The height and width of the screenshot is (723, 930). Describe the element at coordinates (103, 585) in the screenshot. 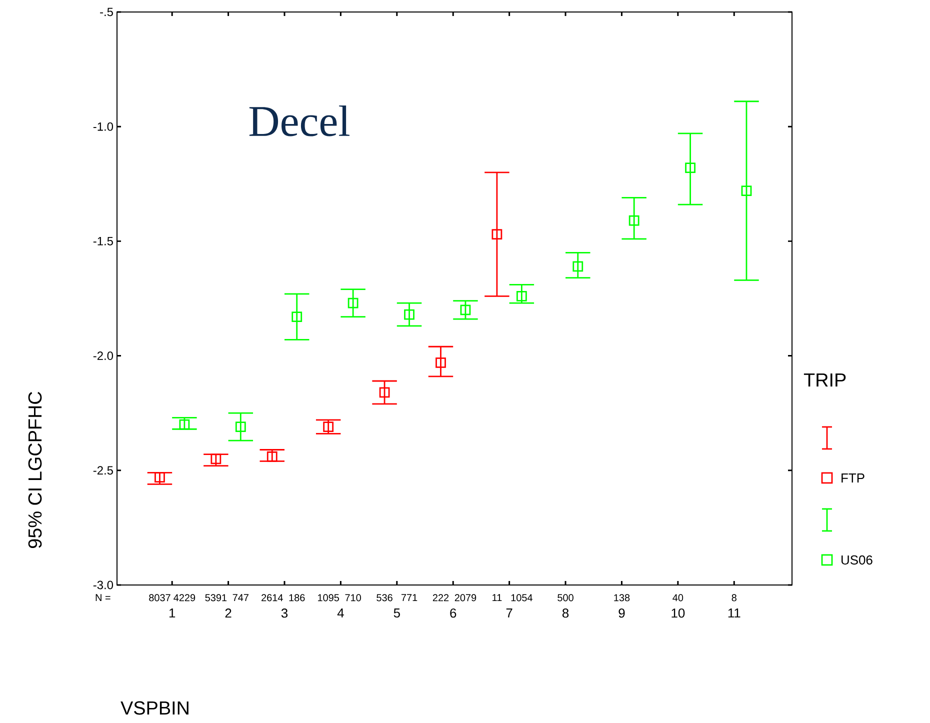

I see `y-tick-label: -3.0` at that location.